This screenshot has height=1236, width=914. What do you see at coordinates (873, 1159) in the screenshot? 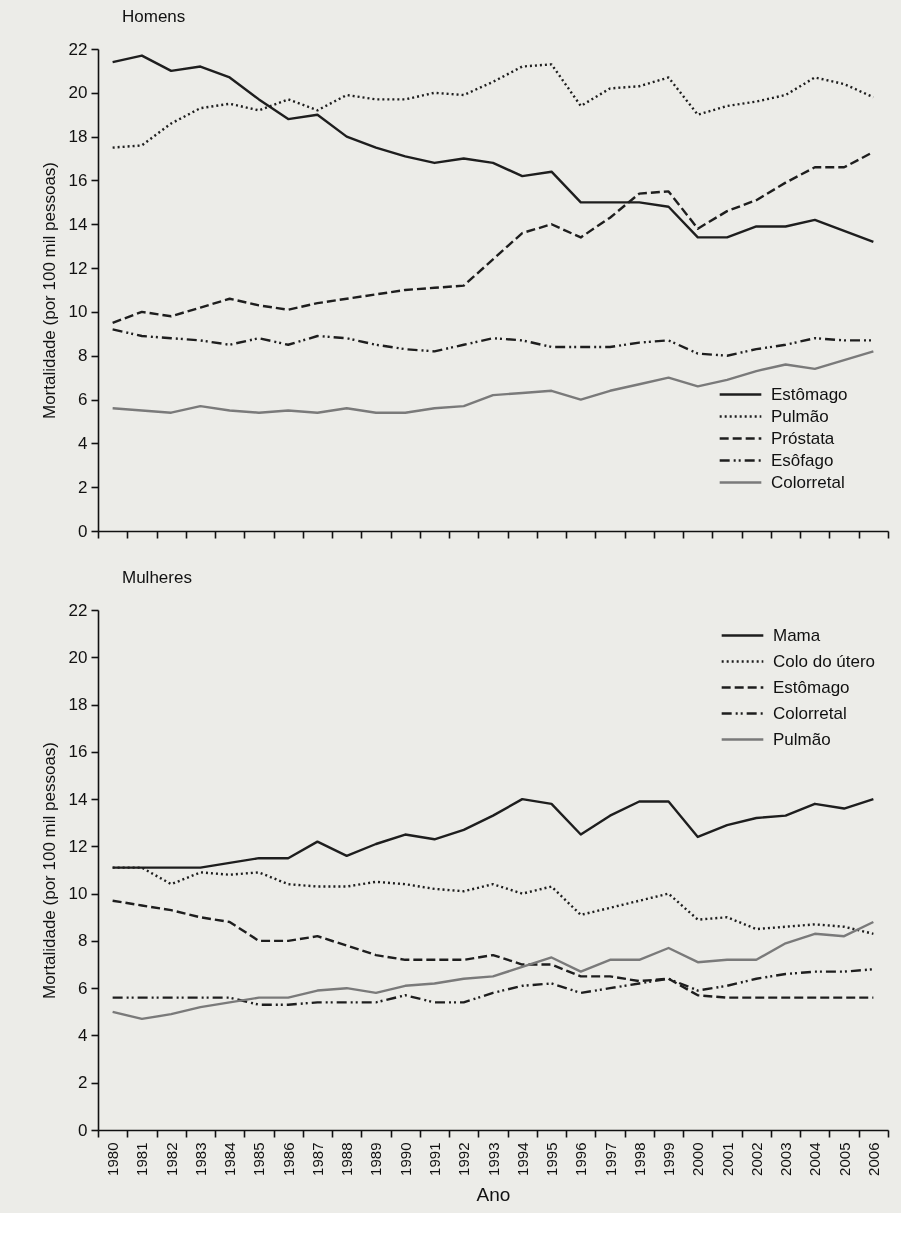
I see `x-tick-label: 2006` at bounding box center [873, 1159].